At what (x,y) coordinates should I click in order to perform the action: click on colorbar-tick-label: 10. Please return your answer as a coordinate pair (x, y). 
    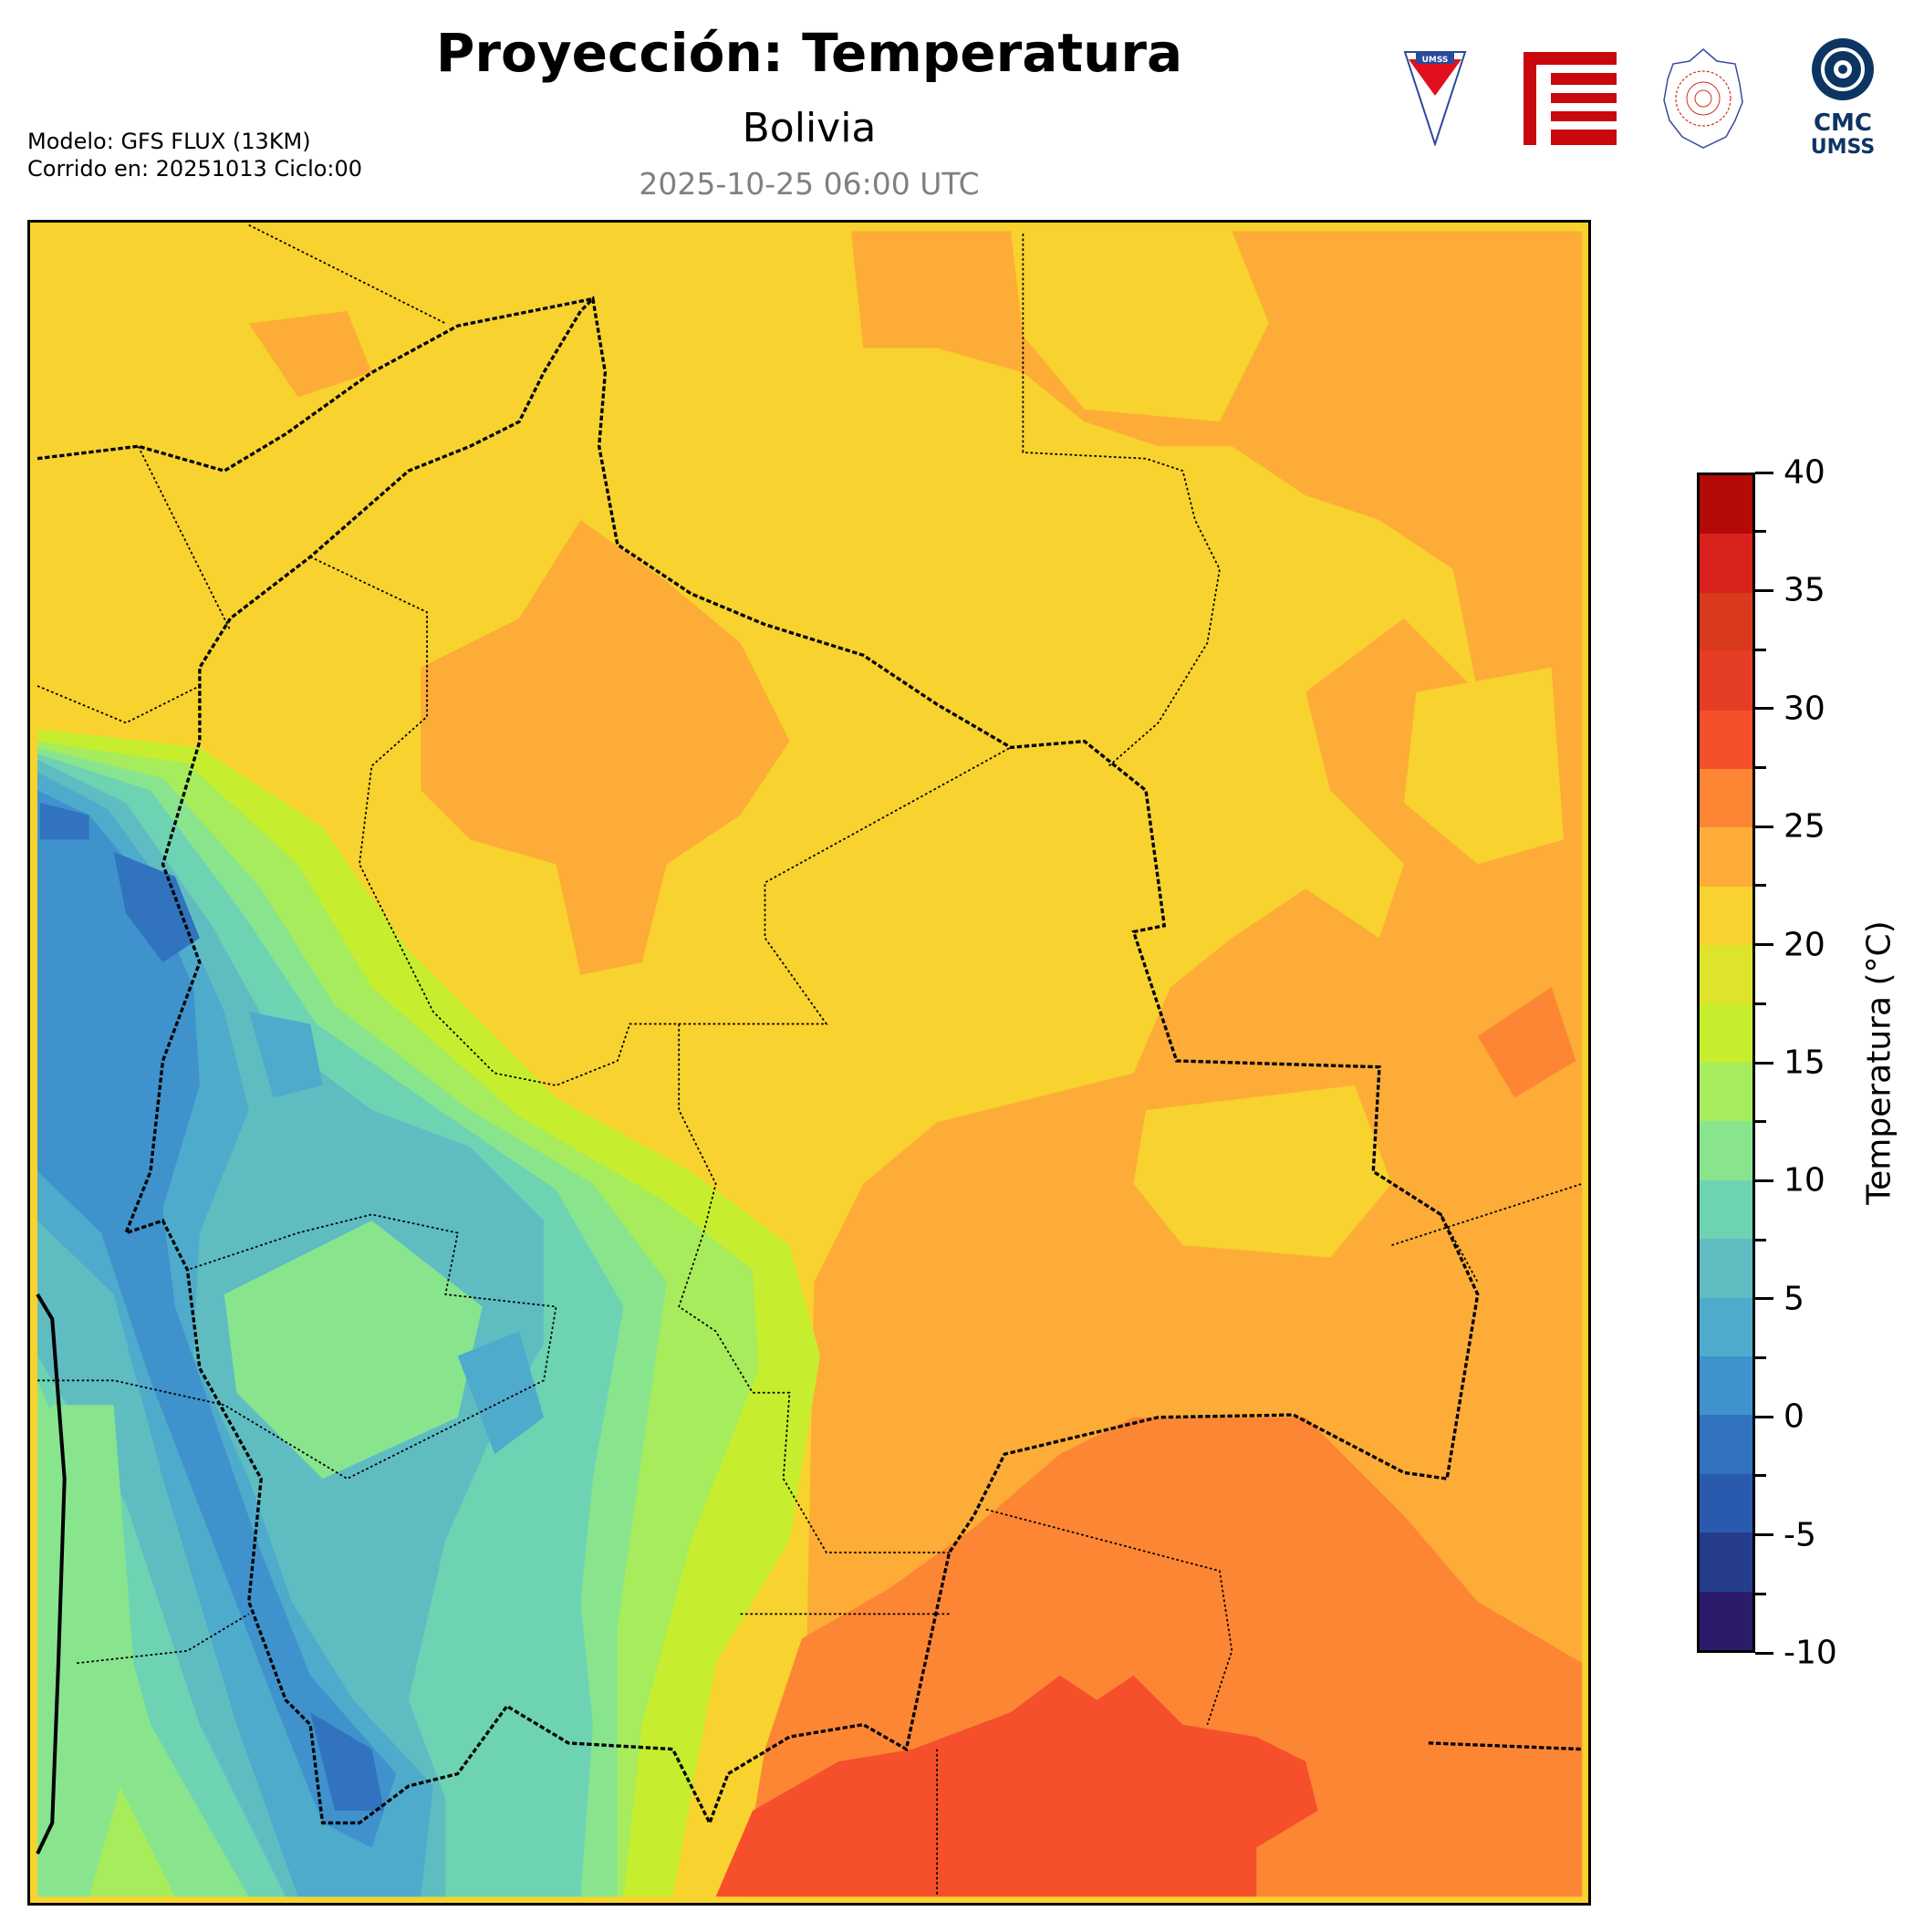
    Looking at the image, I should click on (1804, 1180).